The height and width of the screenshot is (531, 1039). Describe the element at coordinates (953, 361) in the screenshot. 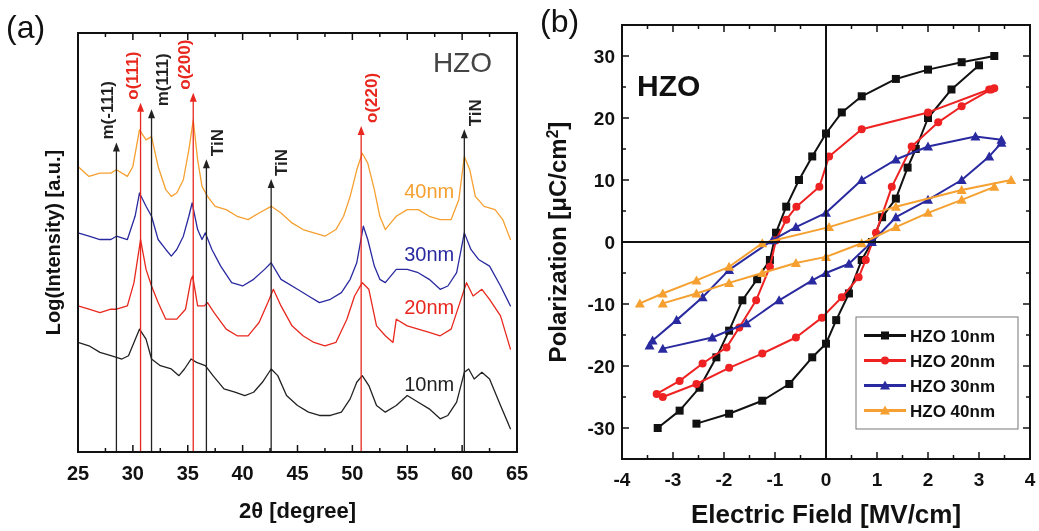

I see `legend-label: HZO 20nm` at that location.